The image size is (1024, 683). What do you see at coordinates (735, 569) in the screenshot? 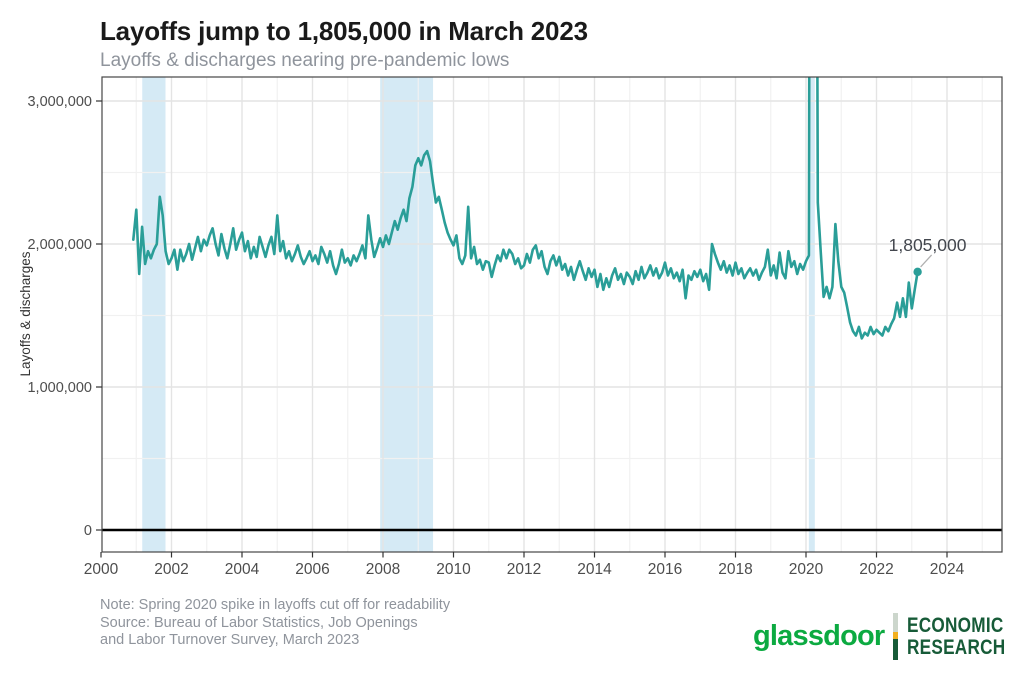
I see `x-tick-label: 2018` at bounding box center [735, 569].